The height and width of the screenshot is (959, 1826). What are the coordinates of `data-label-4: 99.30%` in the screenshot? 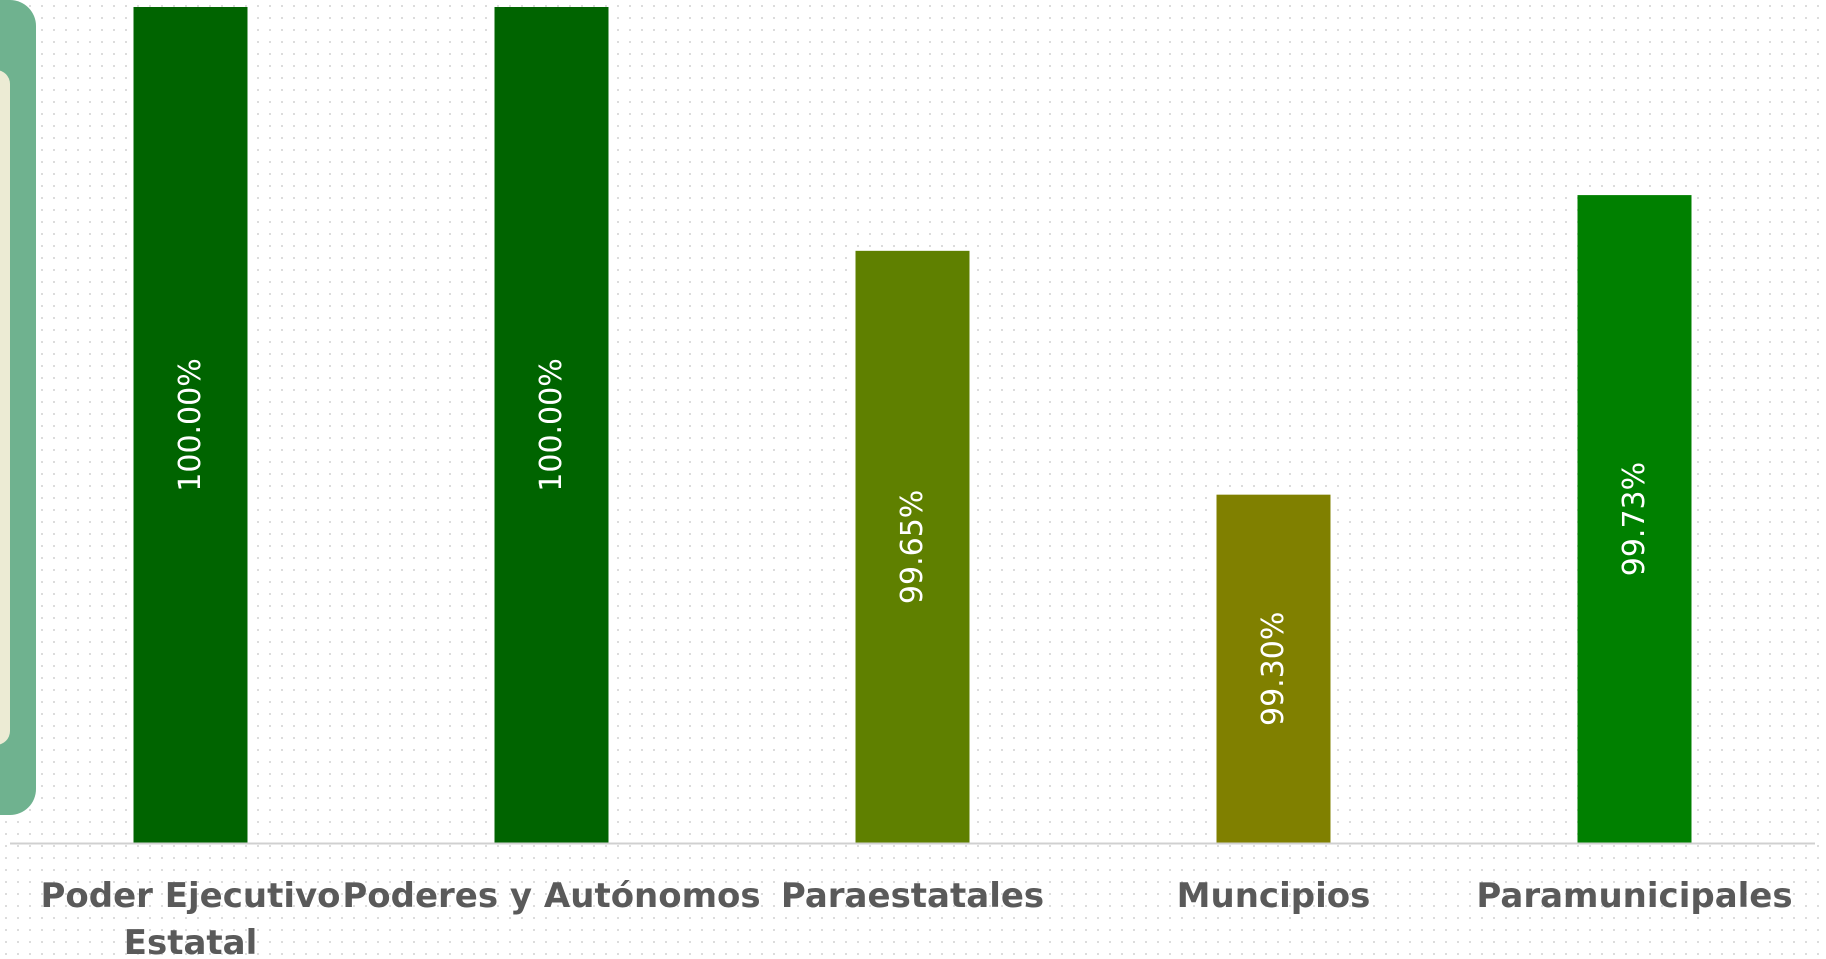 It's located at (1273, 669).